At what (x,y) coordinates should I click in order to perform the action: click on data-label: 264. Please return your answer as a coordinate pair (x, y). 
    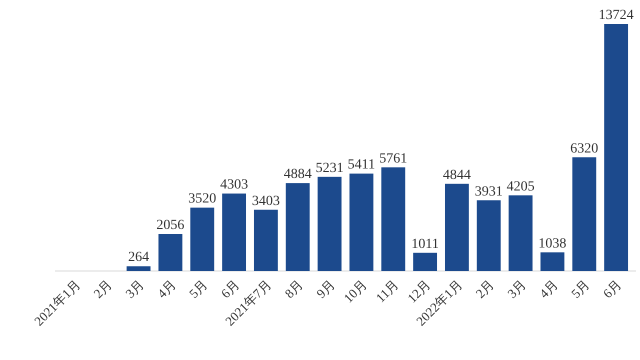
    Looking at the image, I should click on (139, 258).